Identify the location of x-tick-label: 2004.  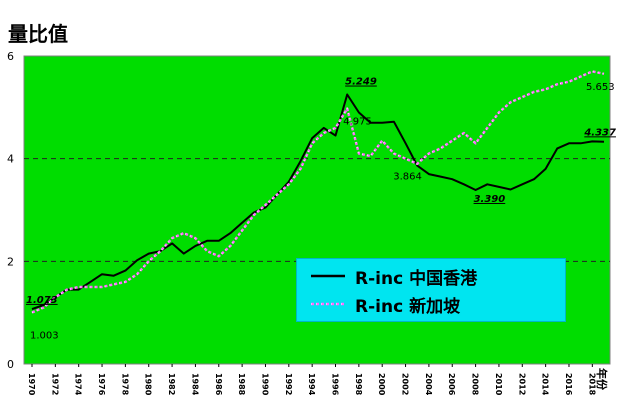
(428, 384).